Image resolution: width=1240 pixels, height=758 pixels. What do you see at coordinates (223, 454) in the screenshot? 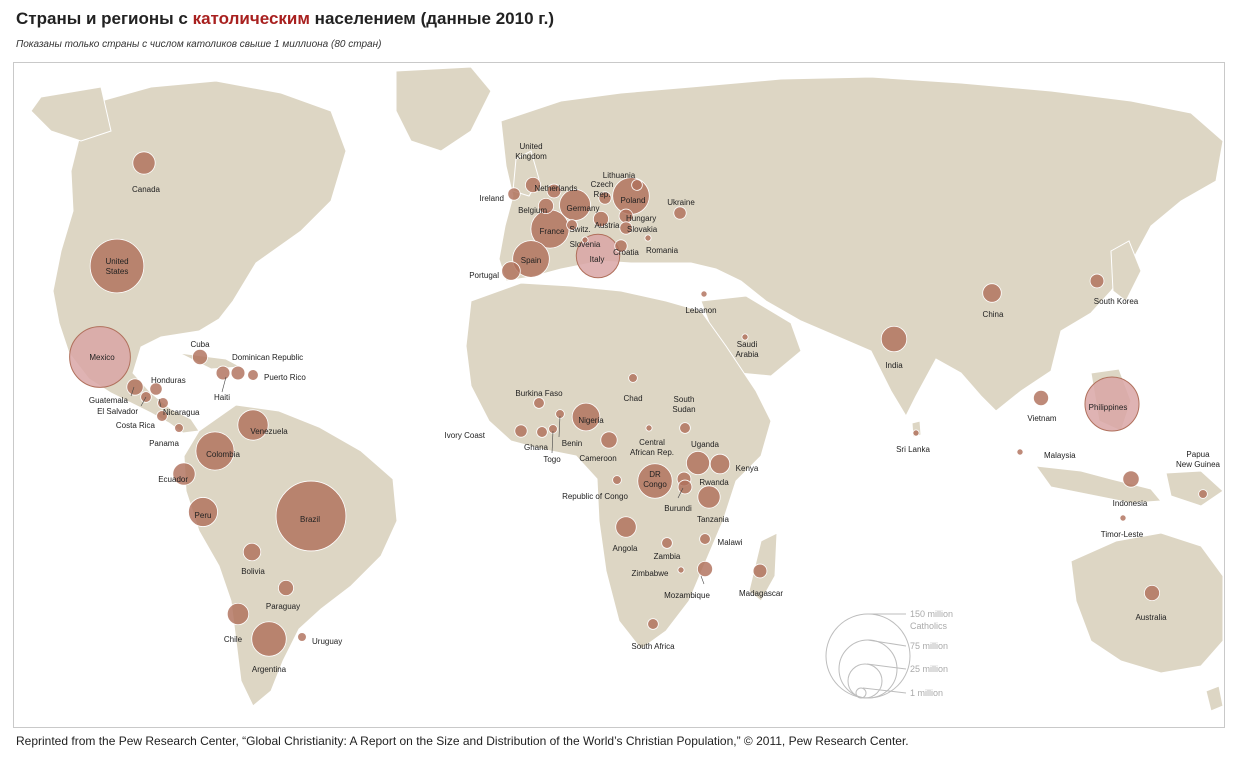
I see `label-colombia: Colombia` at bounding box center [223, 454].